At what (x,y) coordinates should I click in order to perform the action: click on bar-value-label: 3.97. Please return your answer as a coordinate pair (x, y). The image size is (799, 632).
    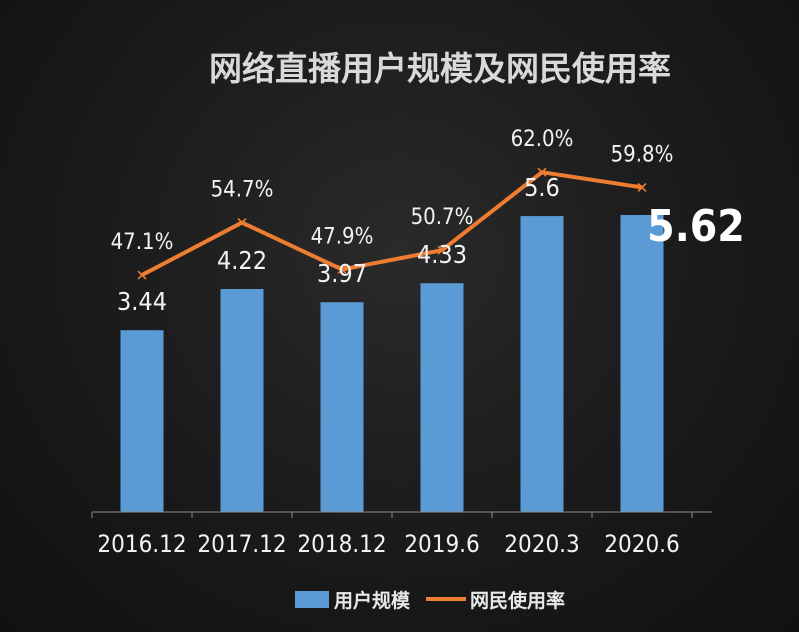
    Looking at the image, I should click on (342, 273).